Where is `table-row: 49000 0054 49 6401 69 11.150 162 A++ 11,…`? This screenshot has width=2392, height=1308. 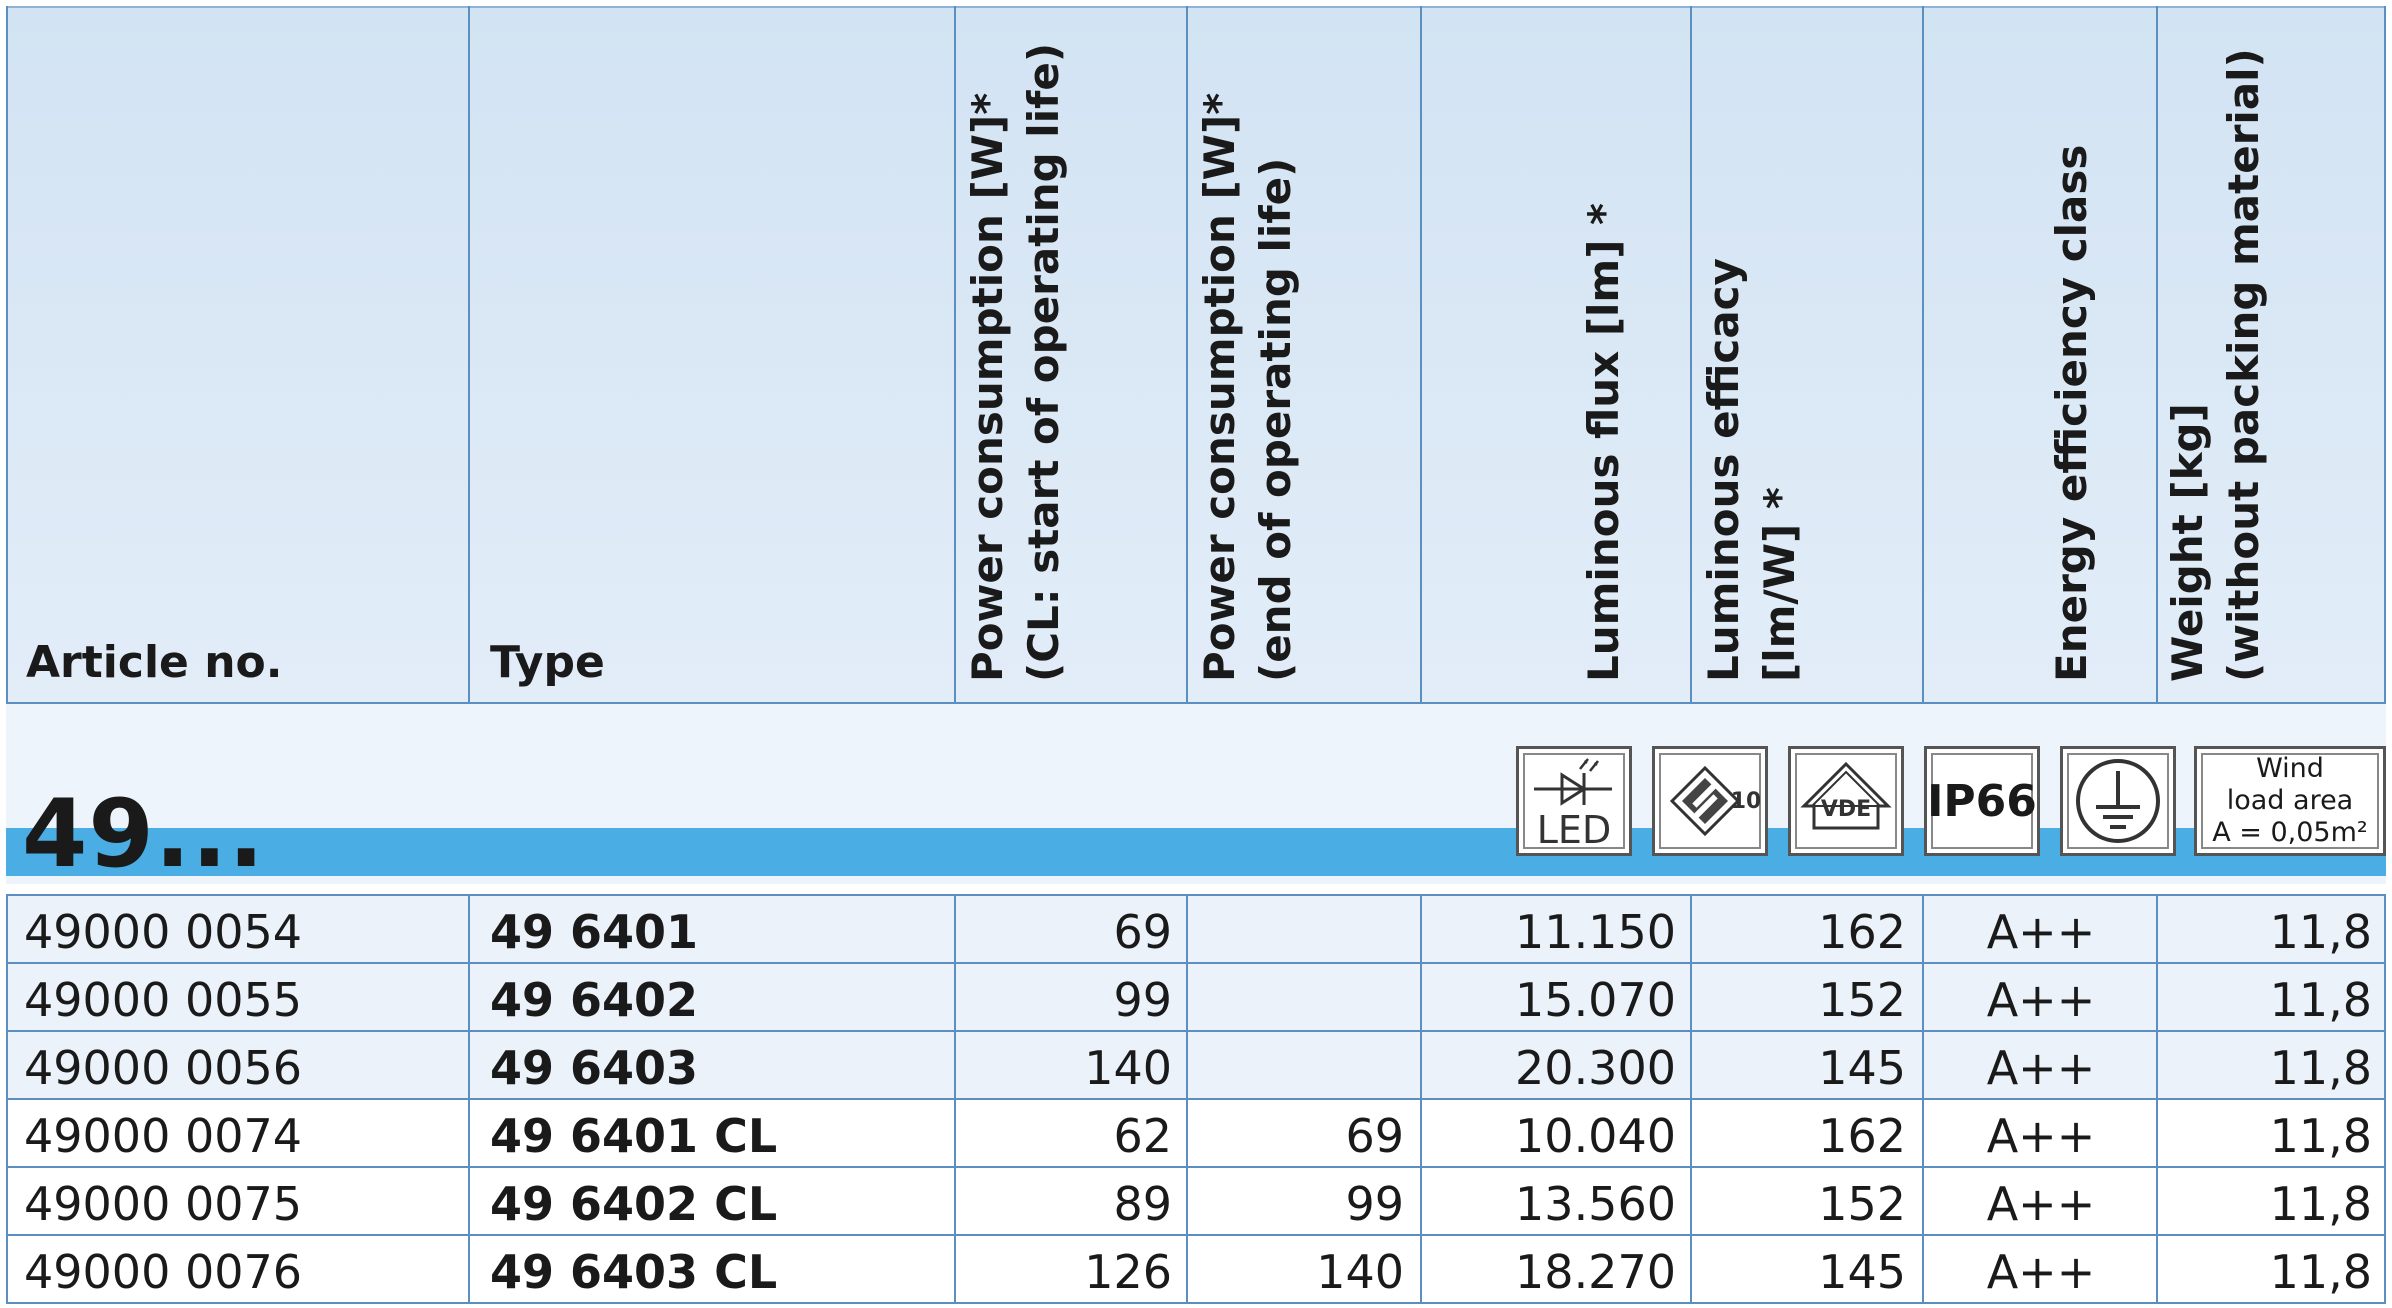
table-row: 49000 0054 49 6401 69 11.150 162 A++ 11,… is located at coordinates (1196, 930).